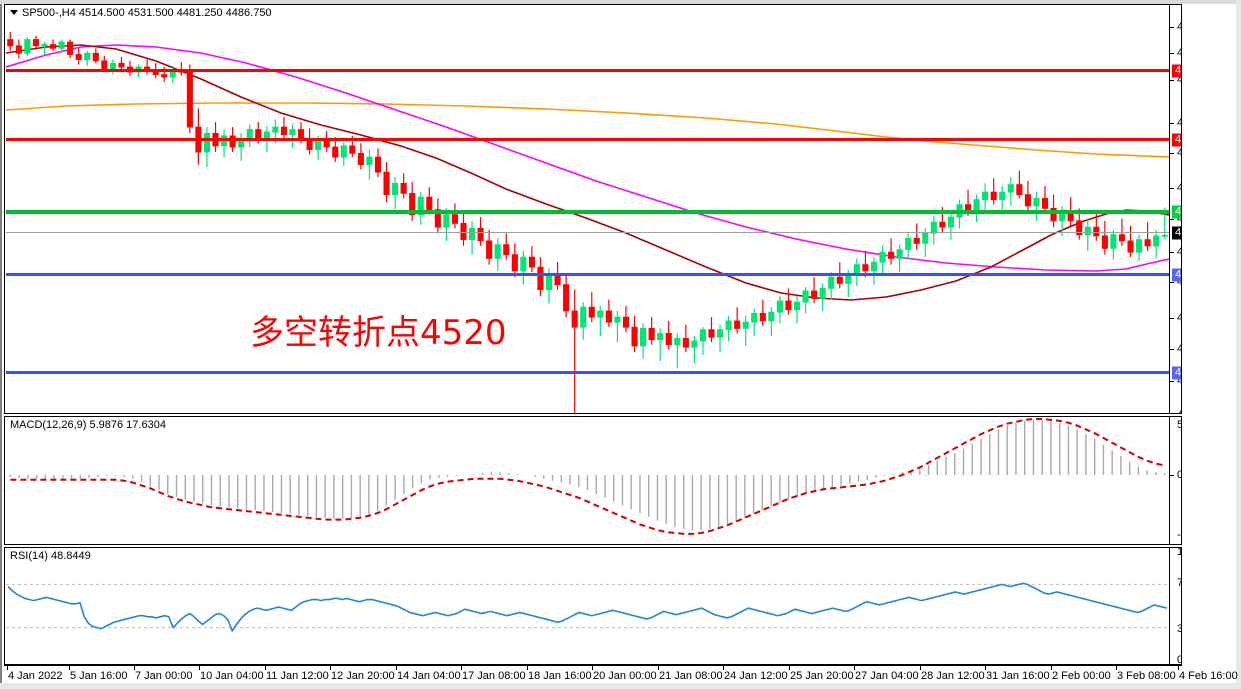  What do you see at coordinates (1081, 676) in the screenshot?
I see `time-axis-label: 2 Feb 00:00` at bounding box center [1081, 676].